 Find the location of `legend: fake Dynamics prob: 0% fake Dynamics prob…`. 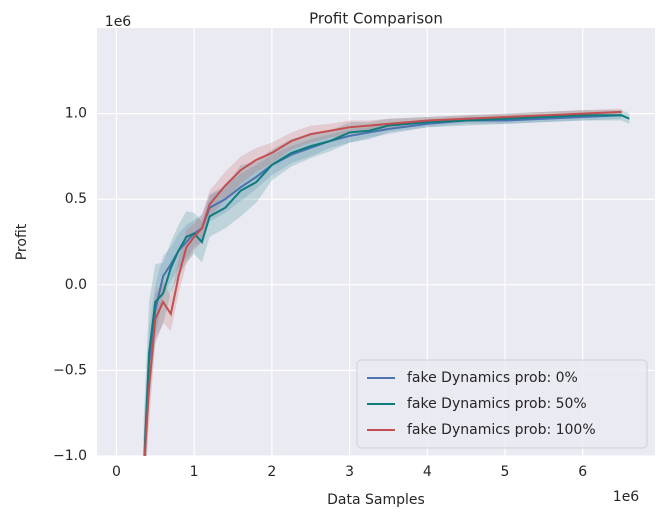

legend: fake Dynamics prob: 0% fake Dynamics prob… is located at coordinates (502, 404).